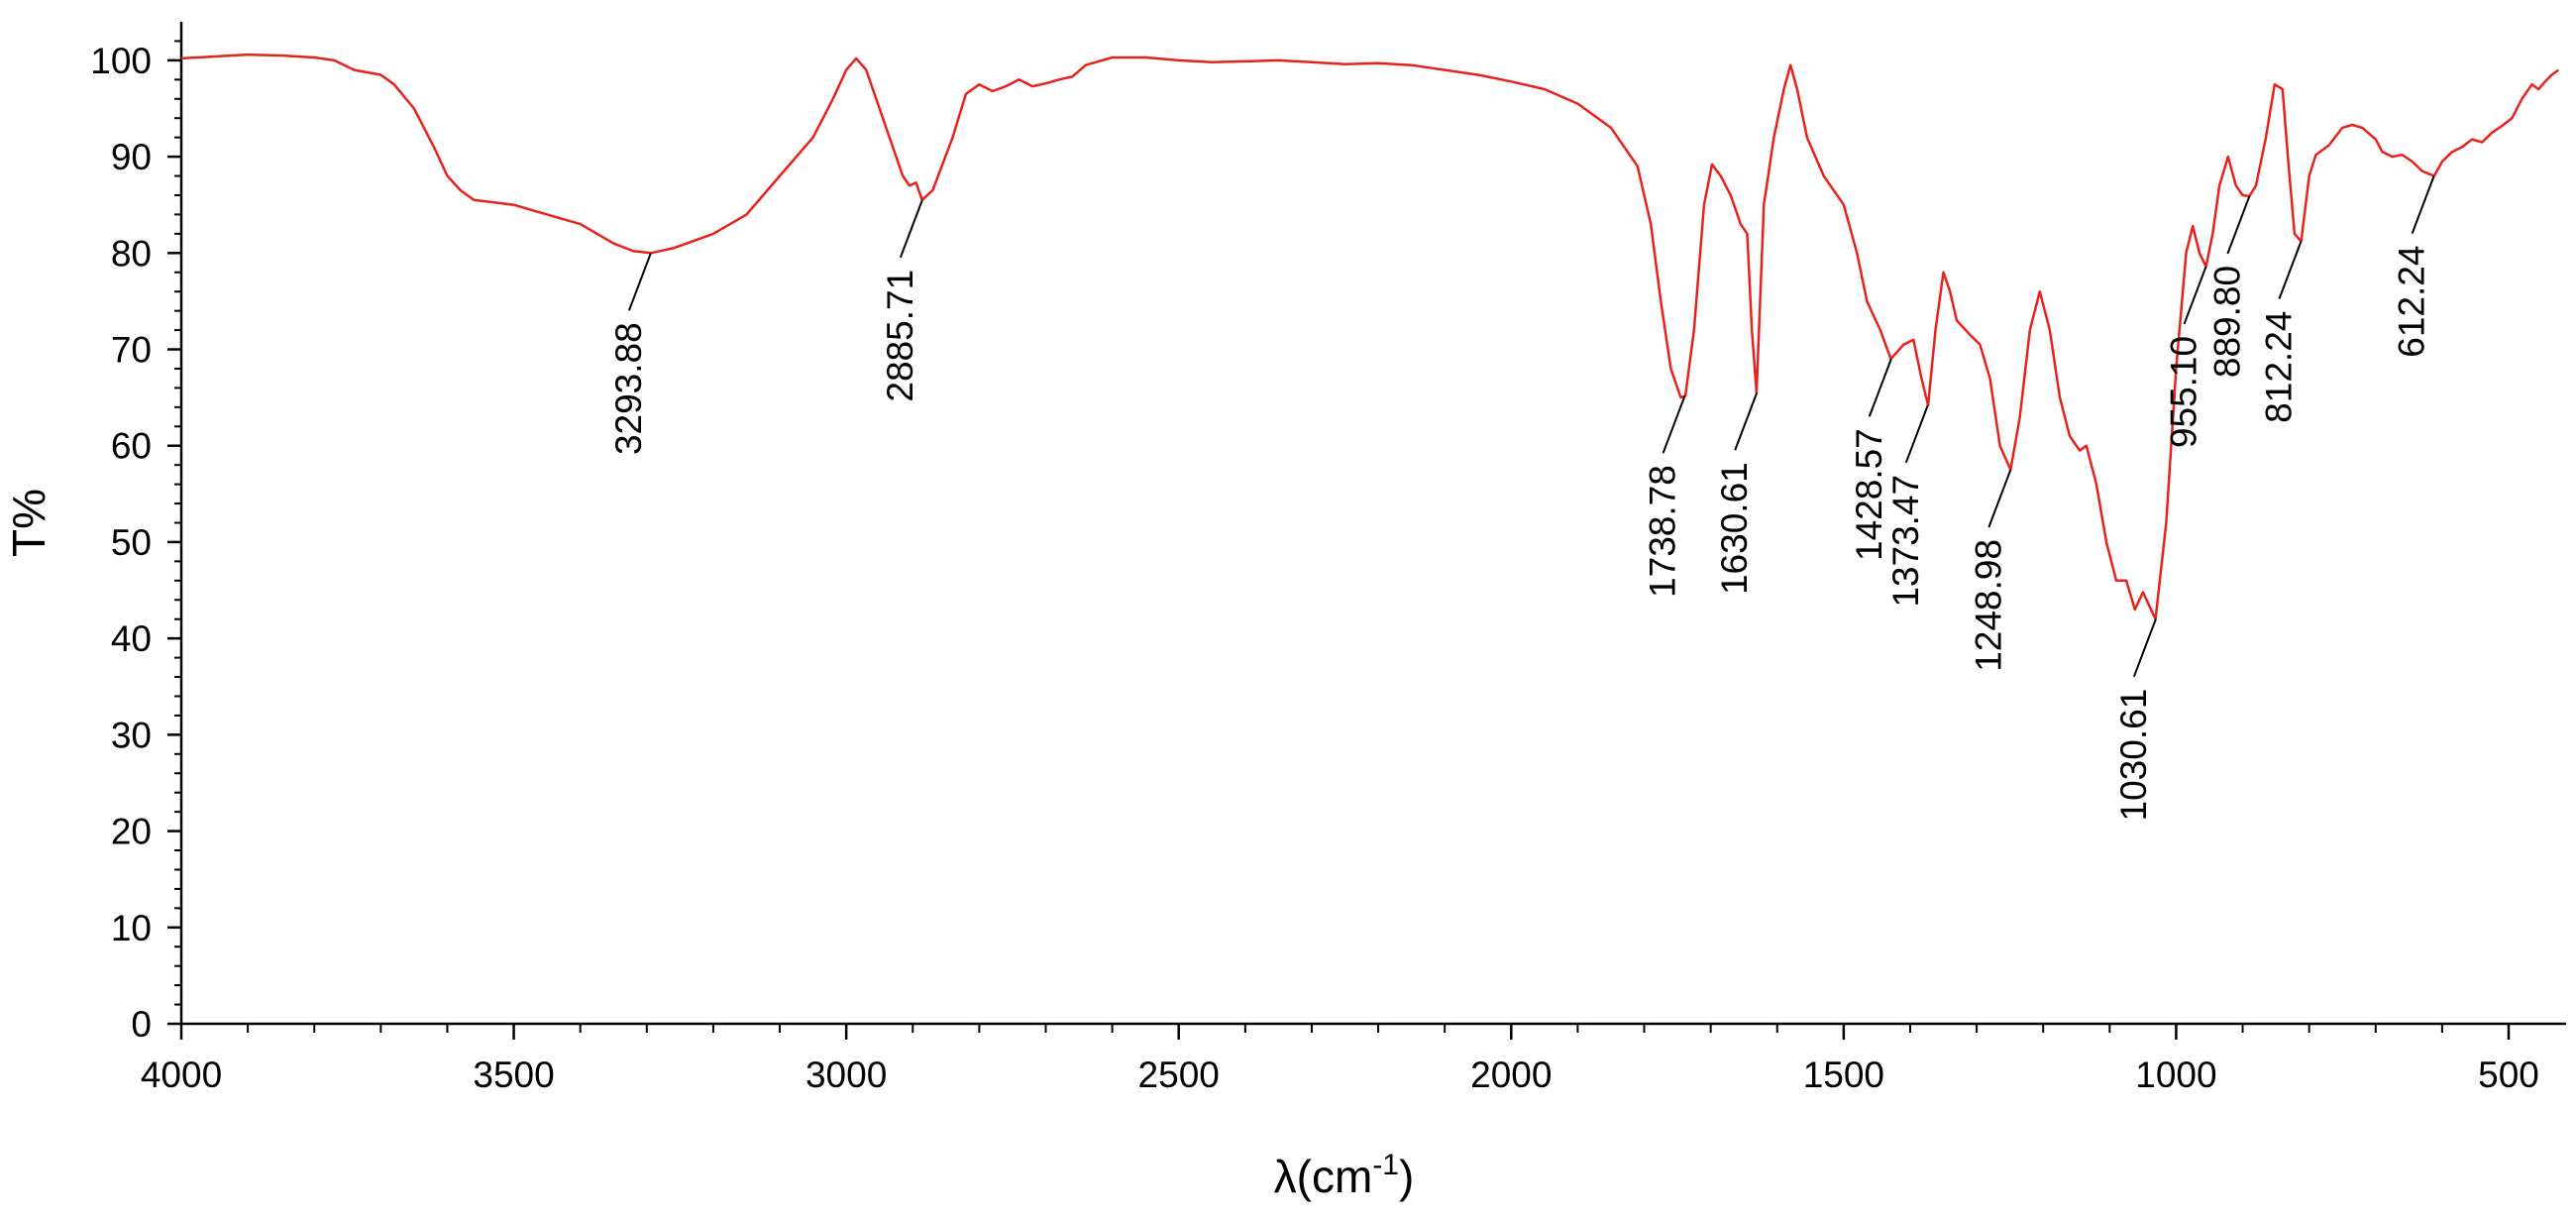 The width and height of the screenshot is (2576, 1222). Describe the element at coordinates (1843, 1075) in the screenshot. I see `x-tick-label: 1500` at that location.